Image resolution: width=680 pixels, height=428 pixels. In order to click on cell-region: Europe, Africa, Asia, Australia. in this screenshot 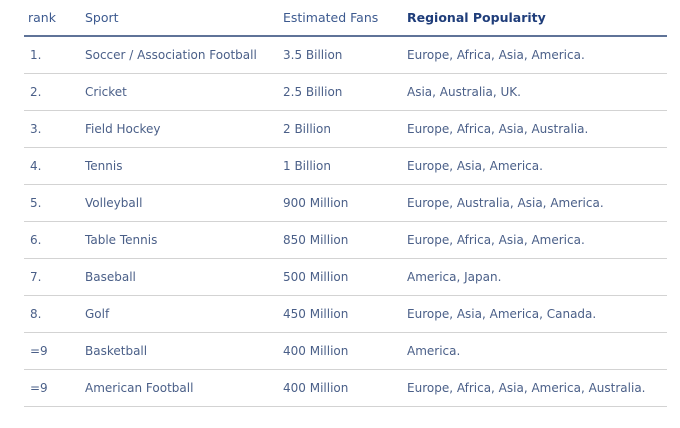, I will do `click(534, 129)`.